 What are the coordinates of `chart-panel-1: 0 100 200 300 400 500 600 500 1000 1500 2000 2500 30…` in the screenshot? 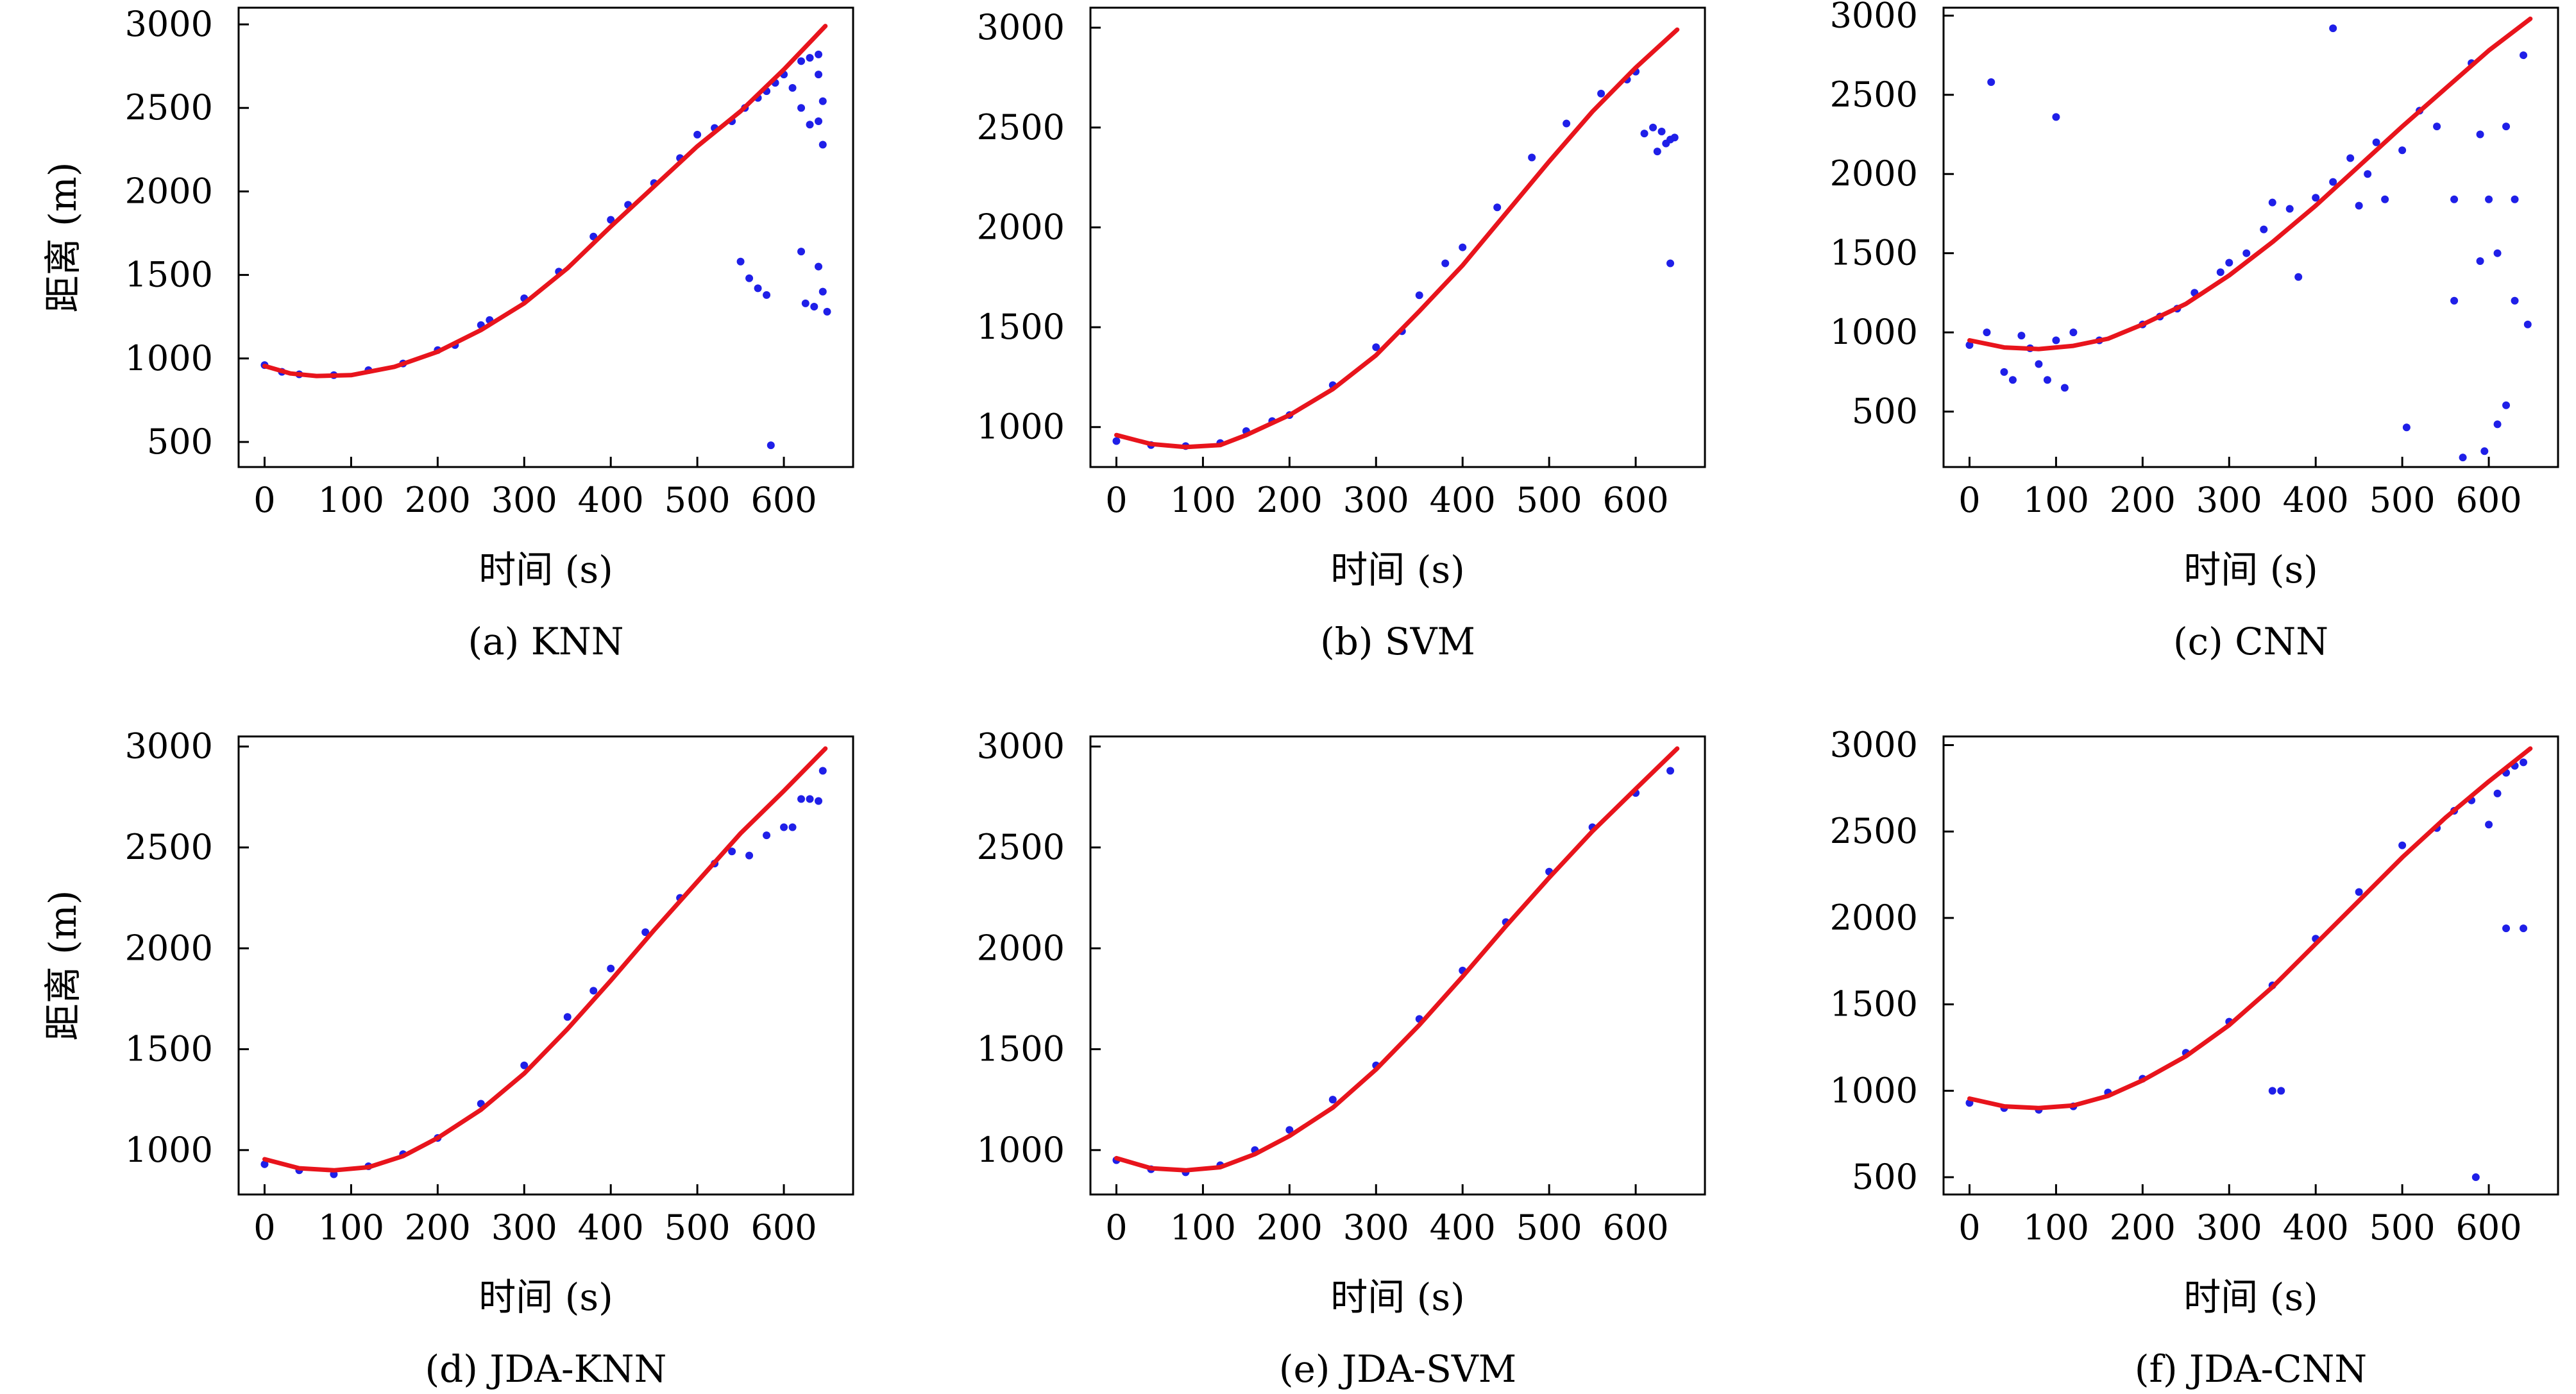 It's located at (447, 333).